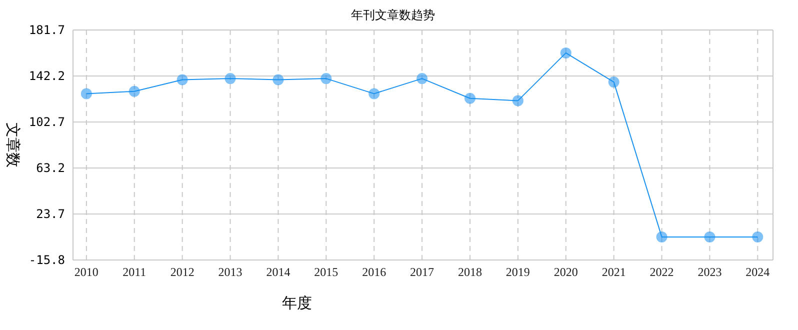 Image resolution: width=798 pixels, height=330 pixels. I want to click on y-tick-label: 23.7, so click(50, 214).